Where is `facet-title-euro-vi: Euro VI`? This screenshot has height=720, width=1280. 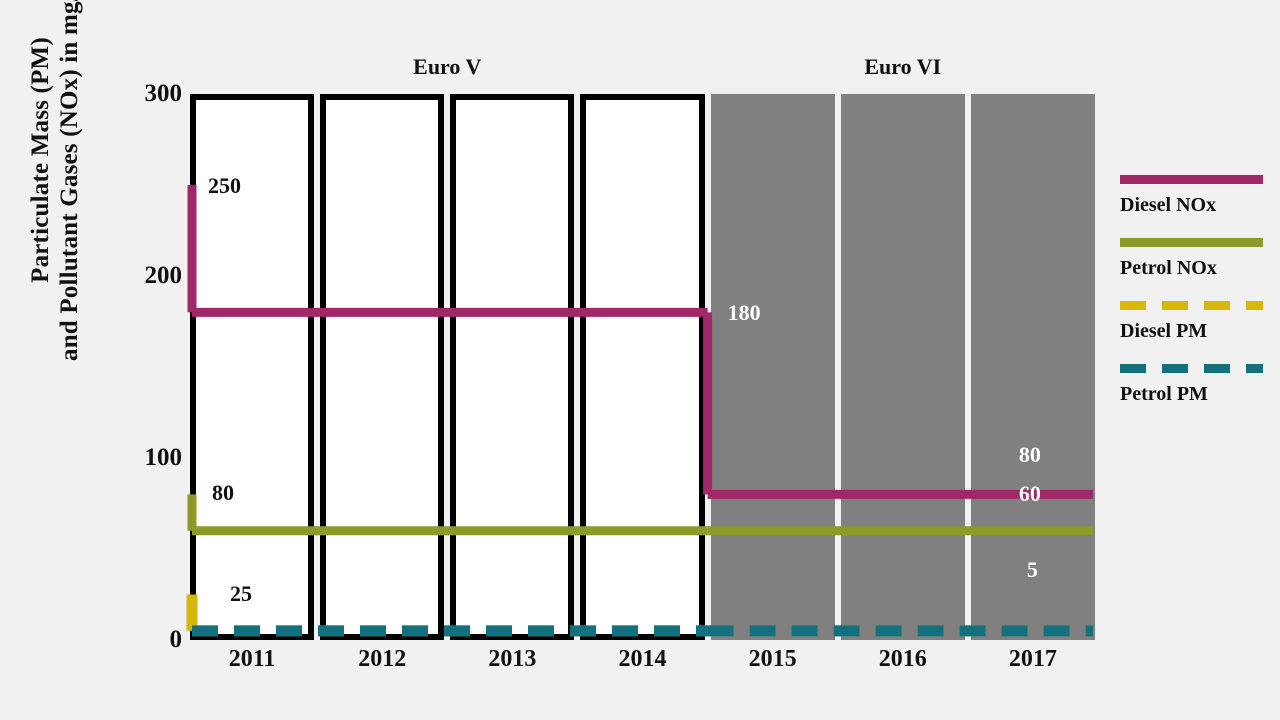
facet-title-euro-vi: Euro VI is located at coordinates (903, 66).